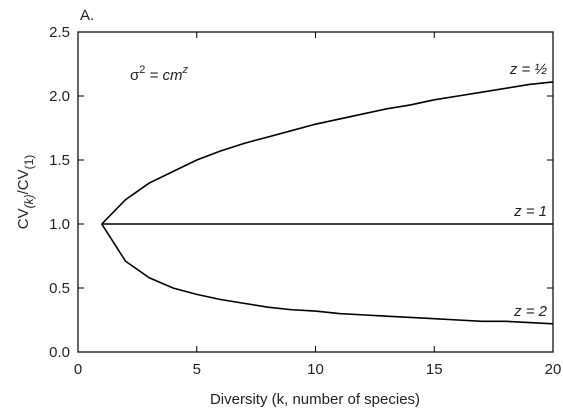 This screenshot has width=563, height=413. What do you see at coordinates (87, 15) in the screenshot?
I see `chart-title: A.` at bounding box center [87, 15].